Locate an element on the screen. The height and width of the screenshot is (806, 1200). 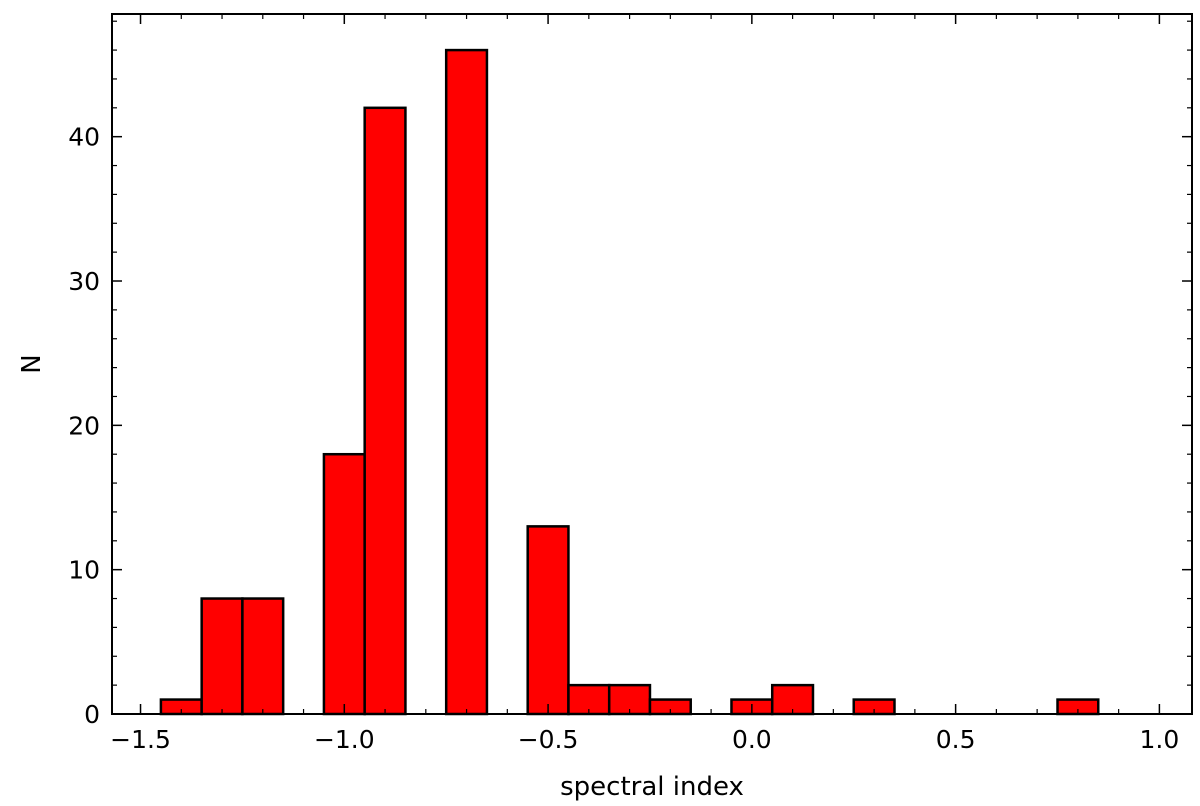
y-tick-label: 40 is located at coordinates (84, 137).